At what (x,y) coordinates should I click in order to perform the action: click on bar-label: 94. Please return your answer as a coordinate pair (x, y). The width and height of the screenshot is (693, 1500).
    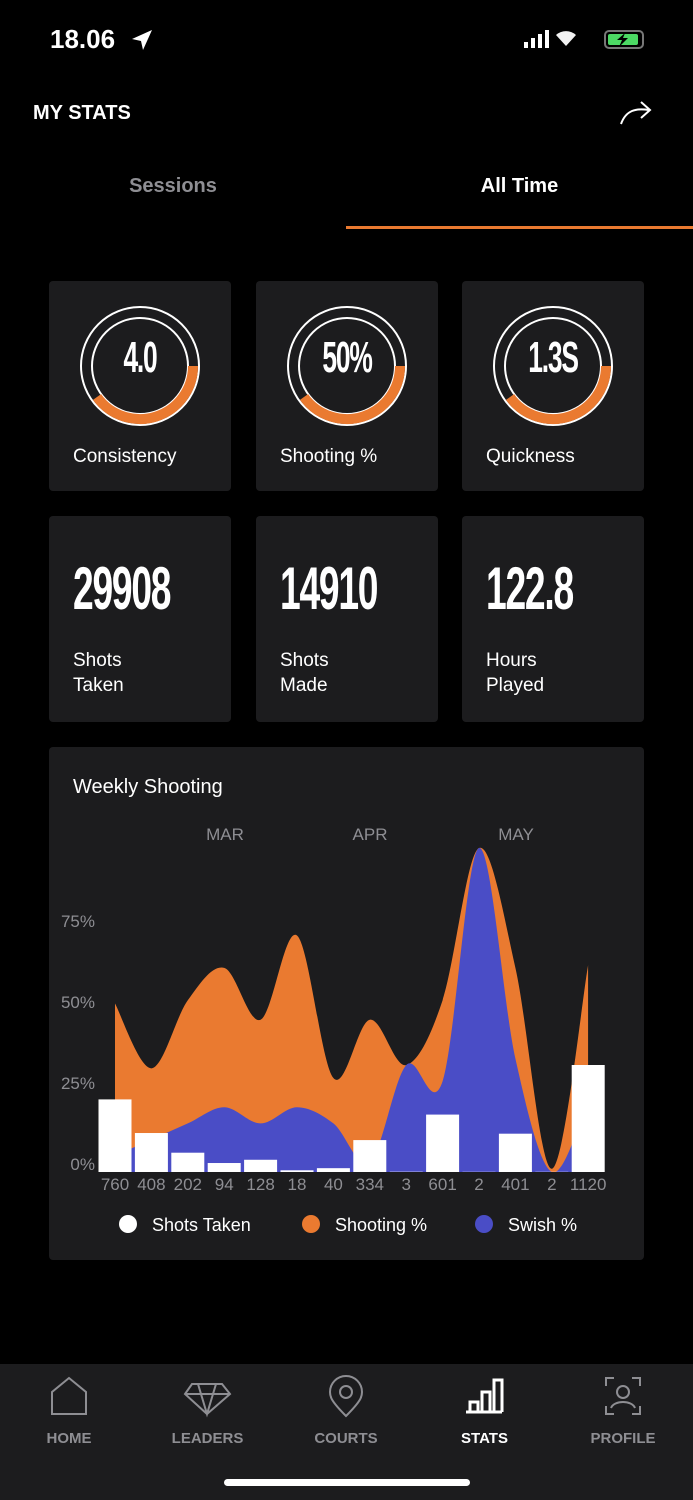
    Looking at the image, I should click on (224, 1184).